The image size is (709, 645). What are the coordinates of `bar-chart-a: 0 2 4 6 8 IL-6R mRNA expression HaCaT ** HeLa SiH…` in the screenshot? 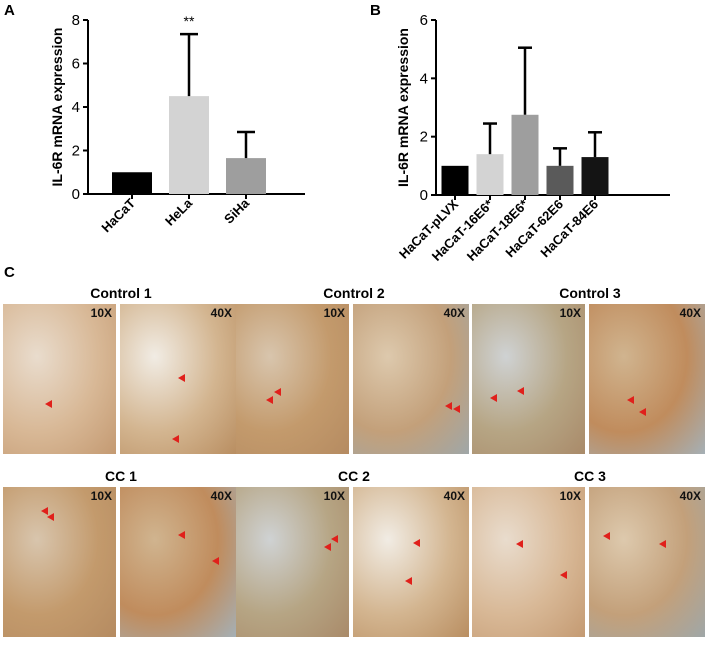 It's located at (177, 123).